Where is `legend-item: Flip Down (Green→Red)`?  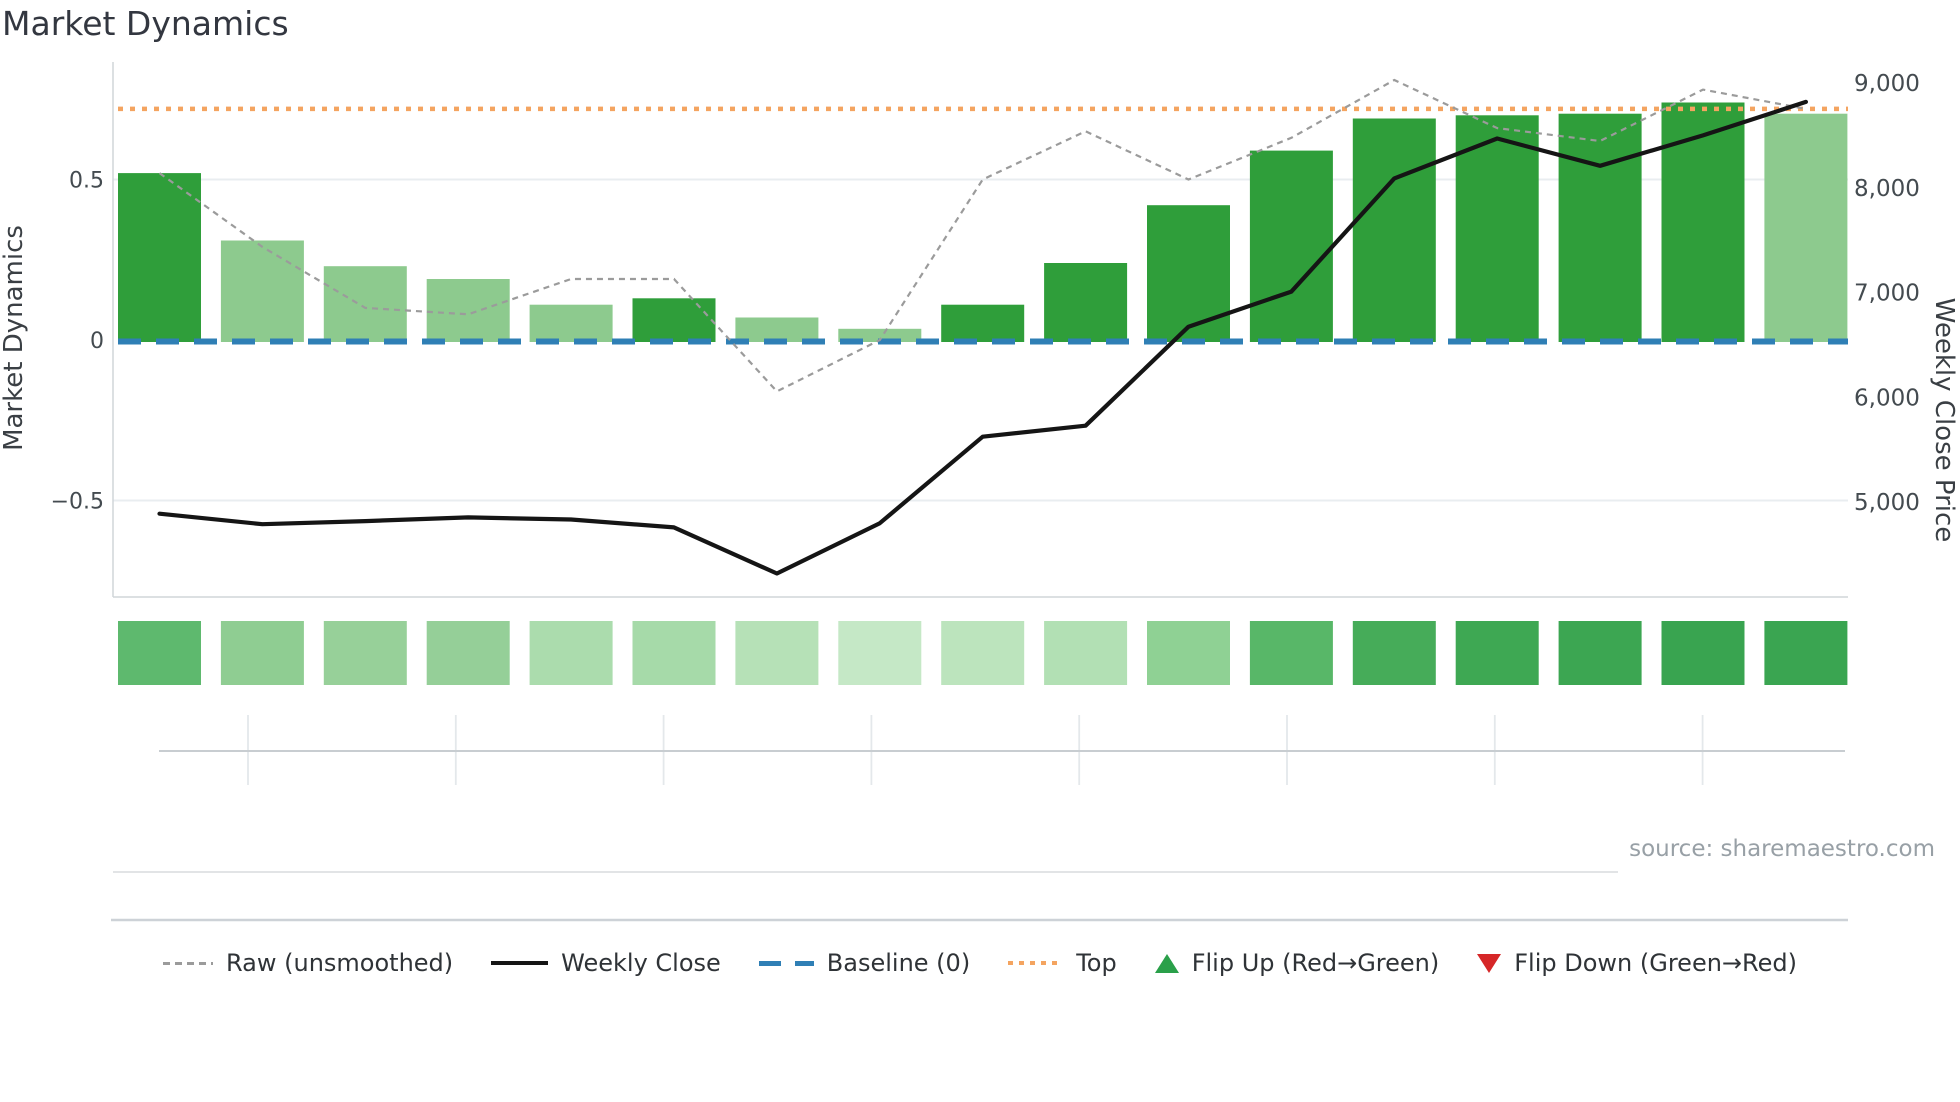 legend-item: Flip Down (Green→Red) is located at coordinates (1637, 963).